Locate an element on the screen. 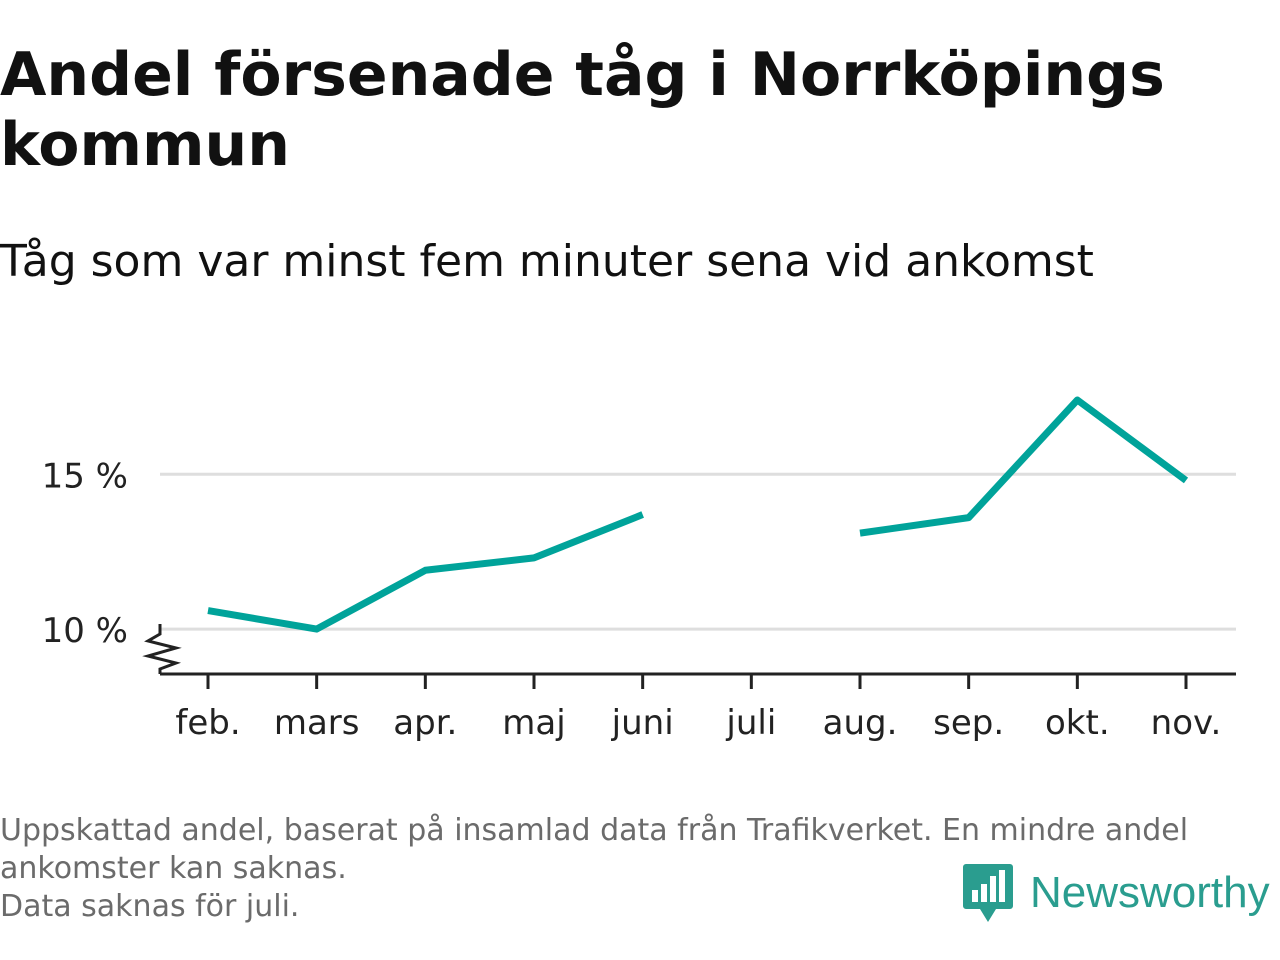 This screenshot has width=1280, height=960. x-tick-label: juni is located at coordinates (642, 723).